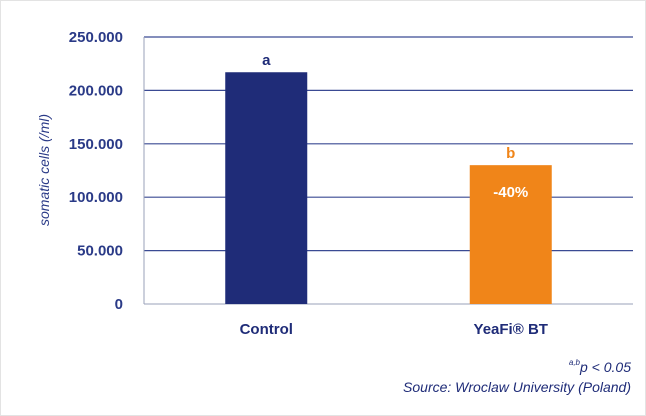 The height and width of the screenshot is (416, 646). What do you see at coordinates (517, 365) in the screenshot?
I see `significance-note: a,bp < 0.05` at bounding box center [517, 365].